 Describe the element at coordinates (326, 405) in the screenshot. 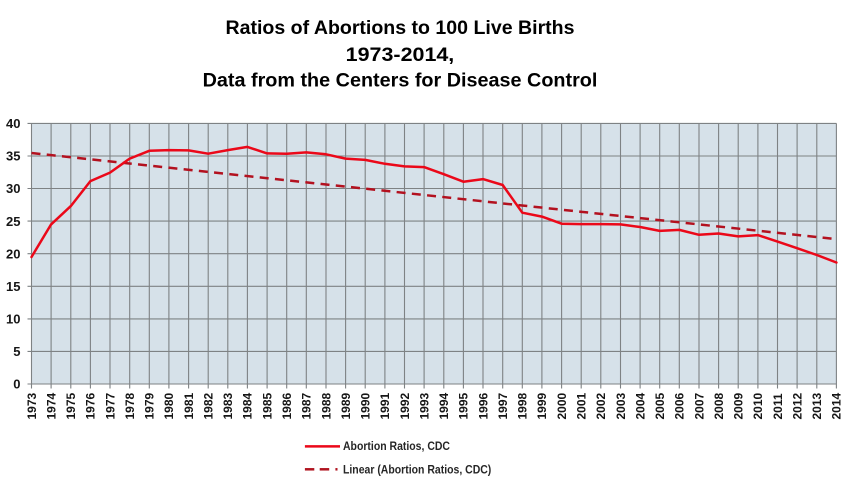

I see `svg-text: 1988` at that location.